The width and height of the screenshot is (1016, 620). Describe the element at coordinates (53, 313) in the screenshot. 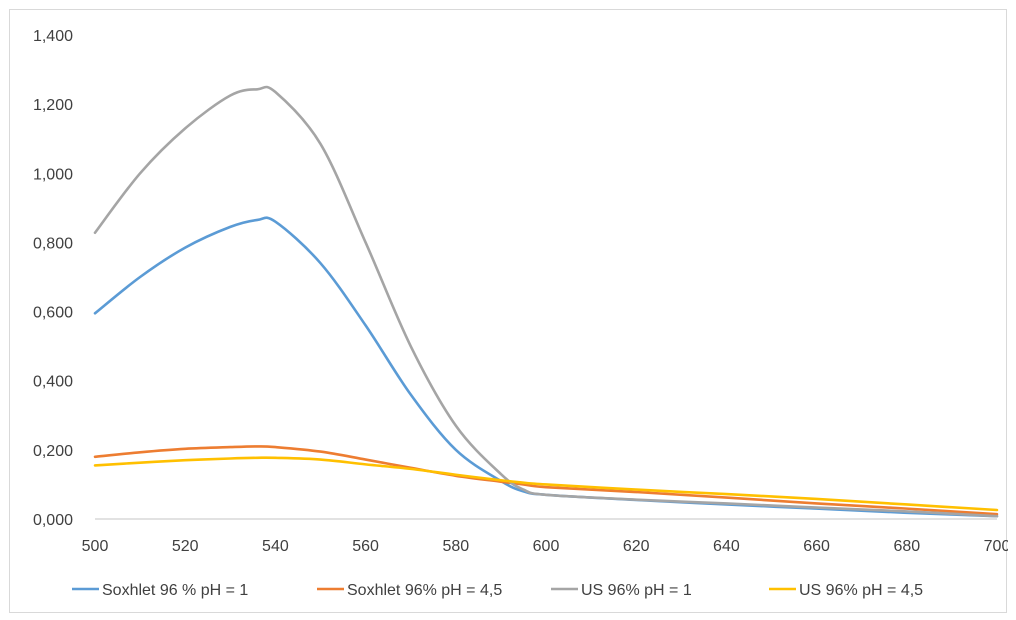

I see `y-tick-label: 0,600` at that location.